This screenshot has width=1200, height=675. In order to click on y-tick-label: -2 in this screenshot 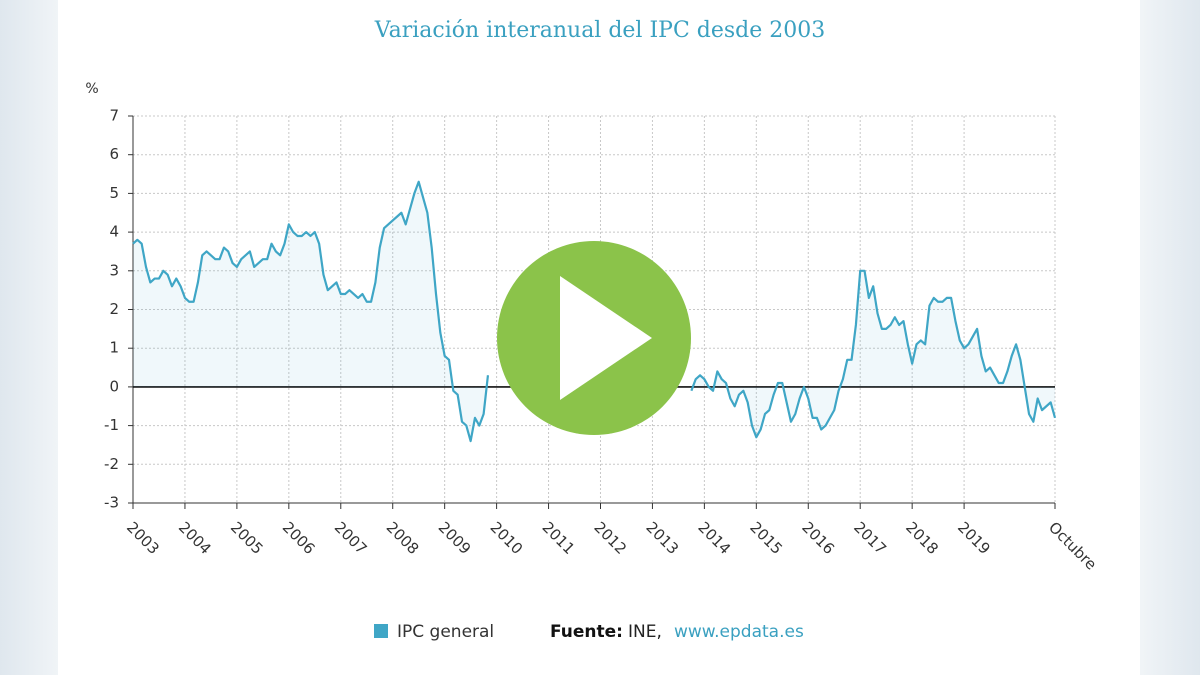, I will do `click(111, 464)`.